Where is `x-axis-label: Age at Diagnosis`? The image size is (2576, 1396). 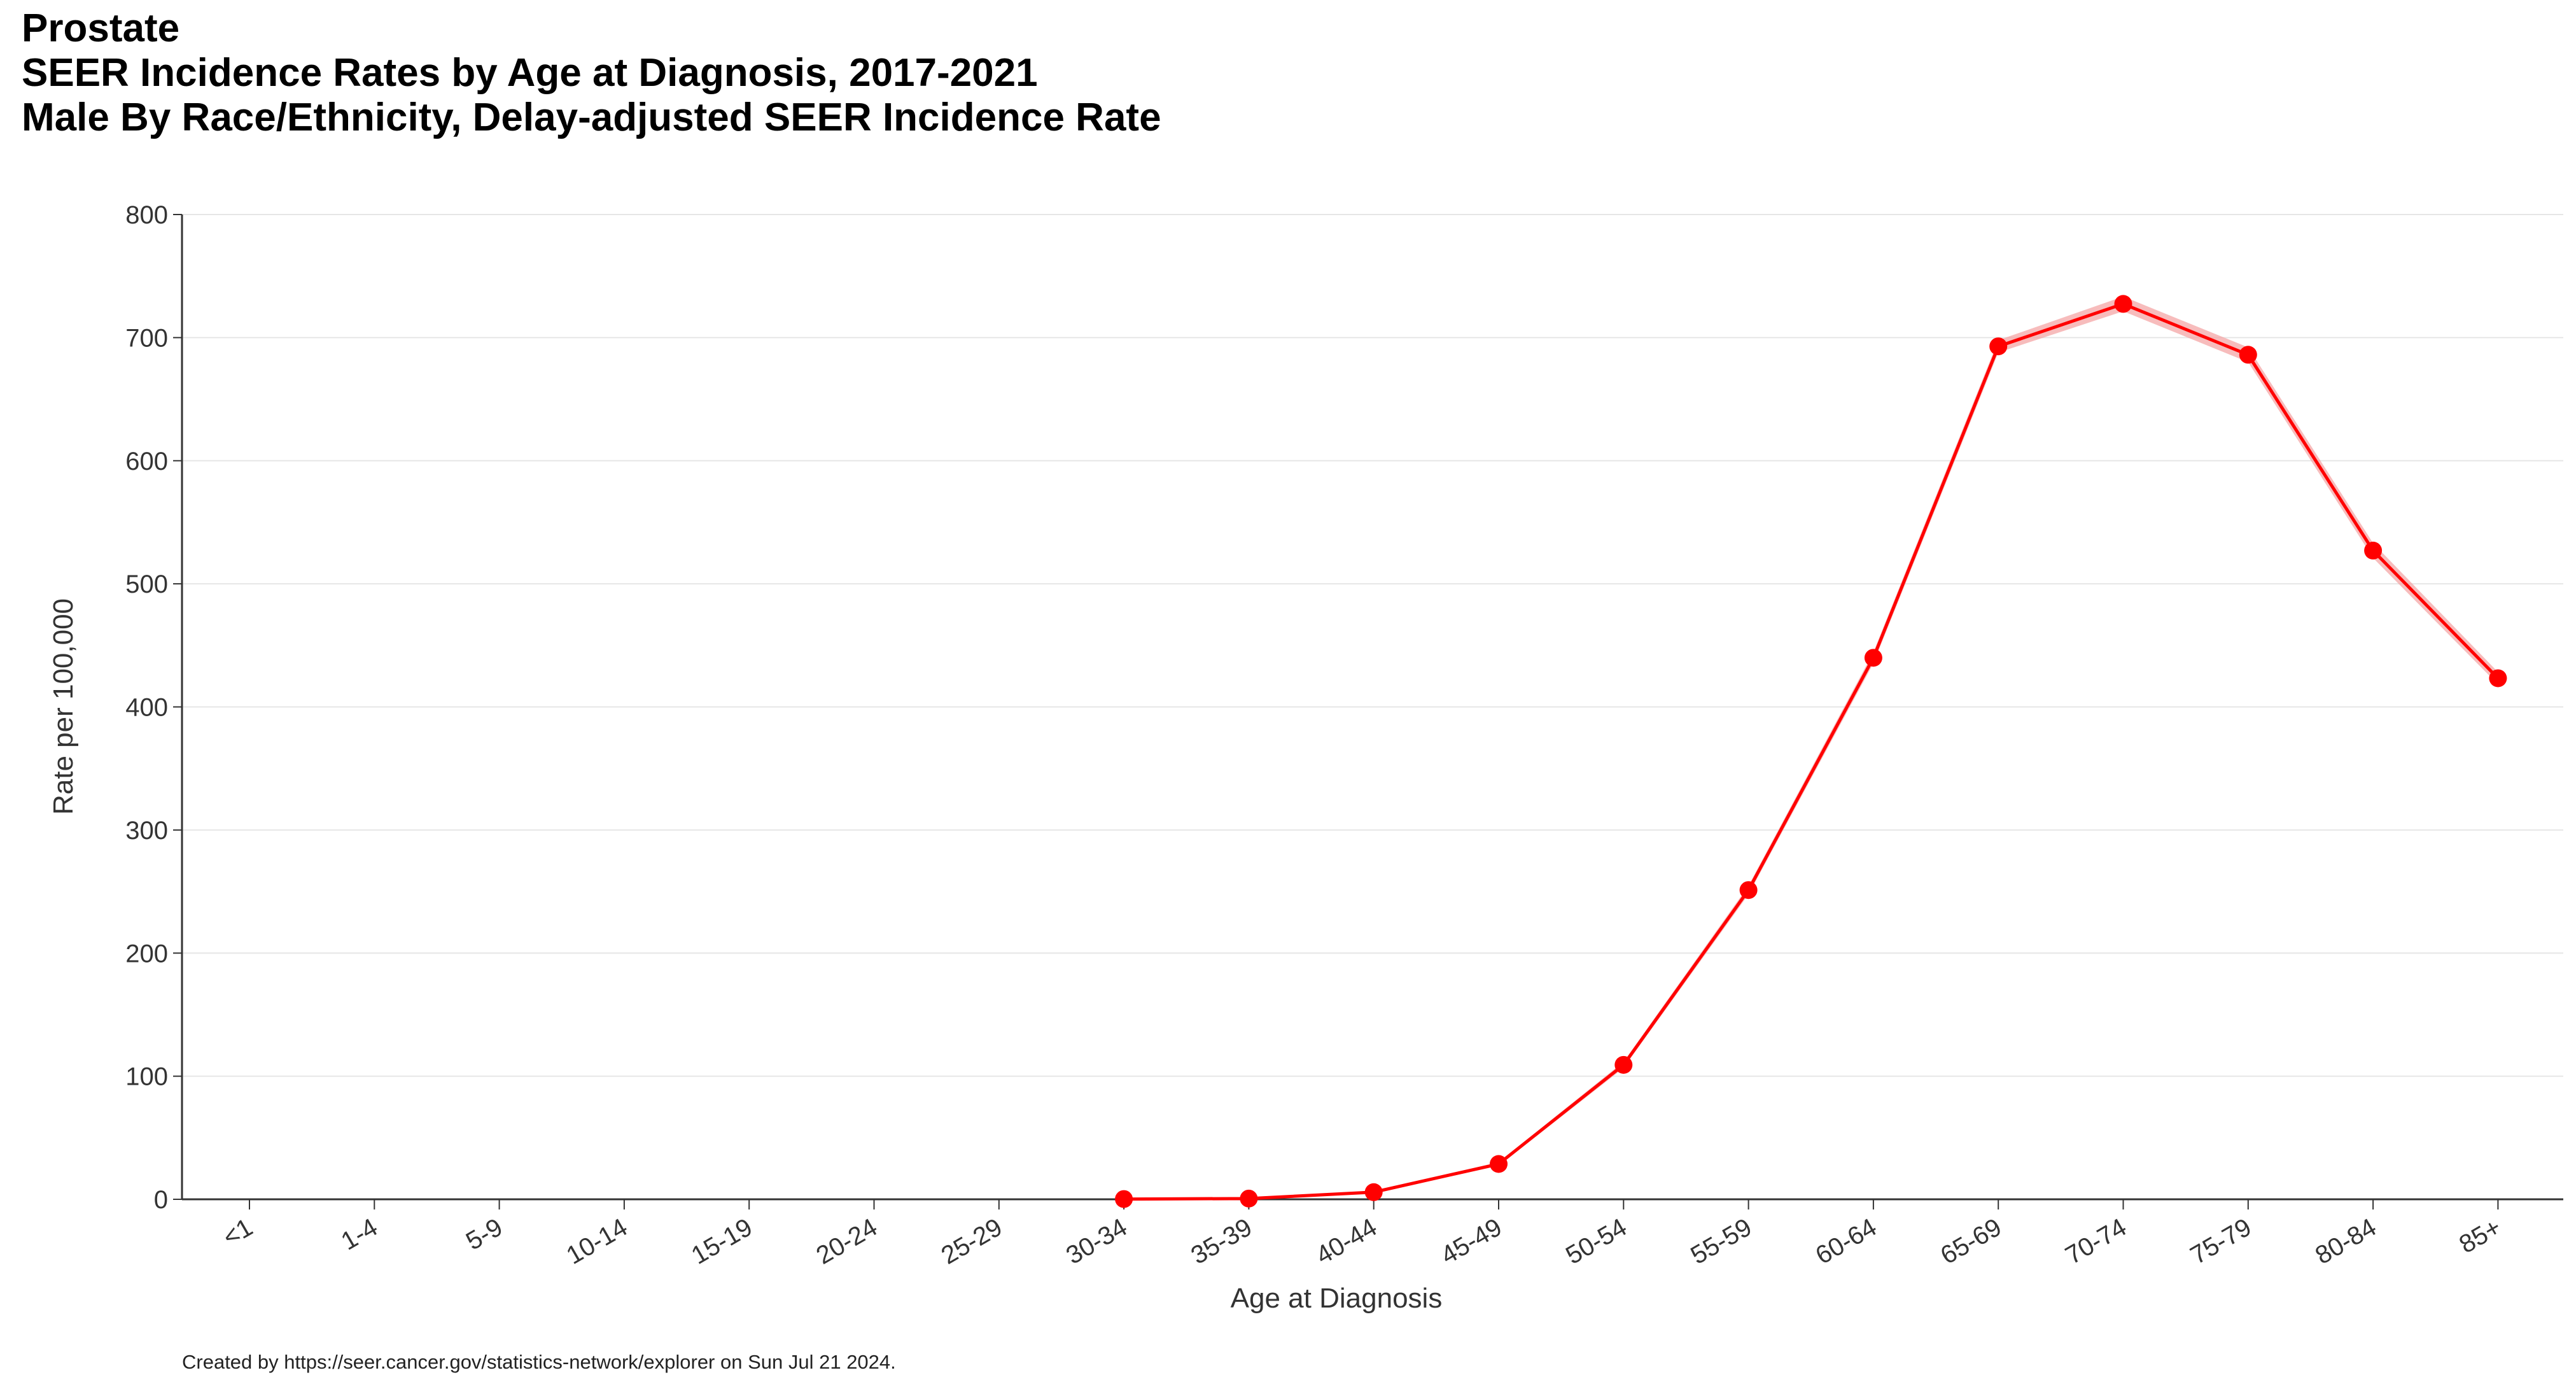
x-axis-label: Age at Diagnosis is located at coordinates (1337, 1298).